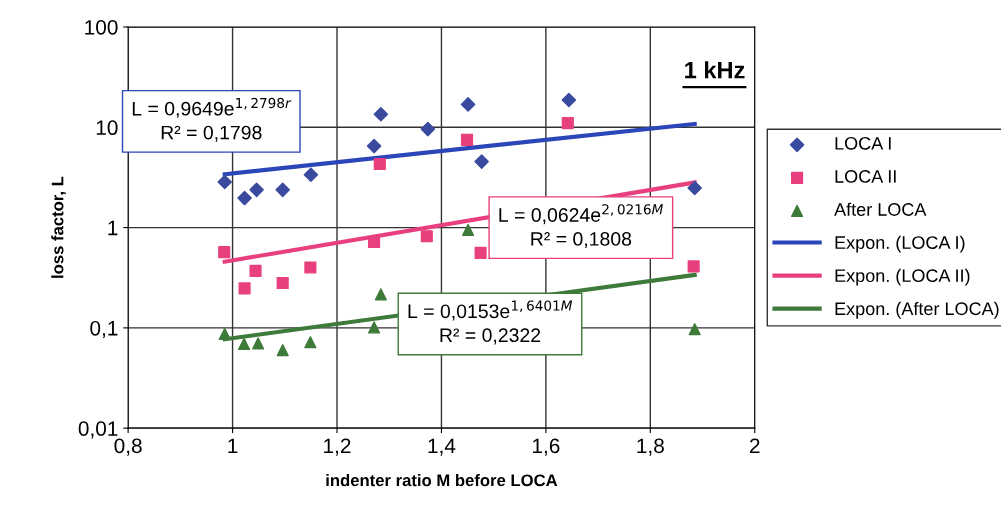 This screenshot has height=519, width=1001. What do you see at coordinates (442, 480) in the screenshot?
I see `x-axis-title: indenter ratio M before LOCA` at bounding box center [442, 480].